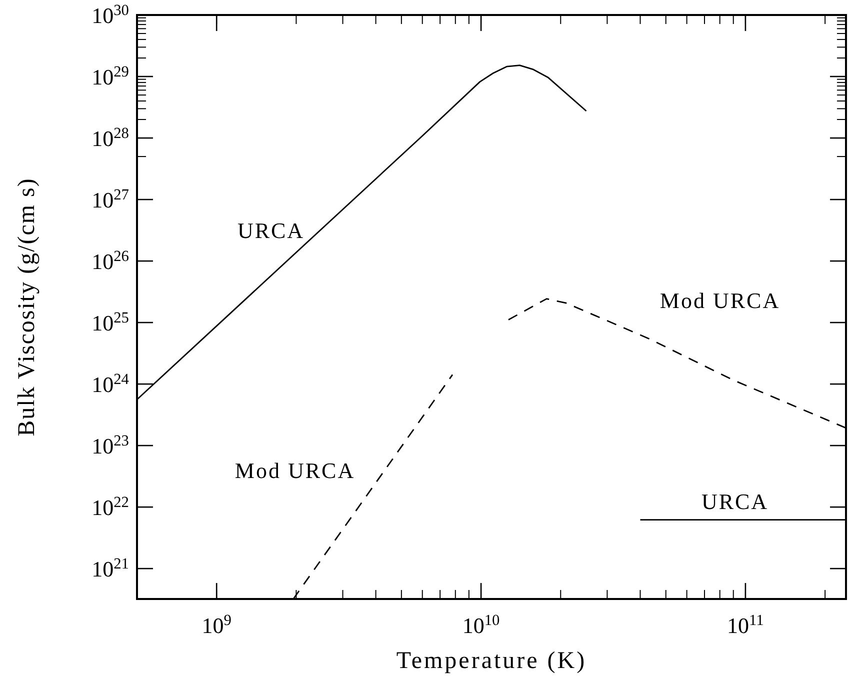  Describe the element at coordinates (111, 199) in the screenshot. I see `y-tick-label: 10$^{27}$` at that location.